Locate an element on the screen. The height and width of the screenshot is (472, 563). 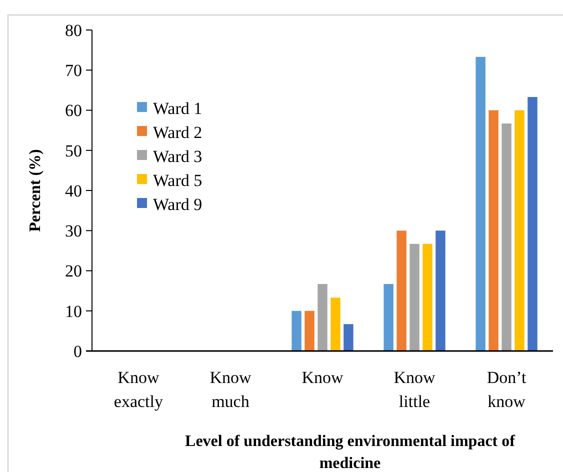
y-tick-label: 50 is located at coordinates (73, 150).